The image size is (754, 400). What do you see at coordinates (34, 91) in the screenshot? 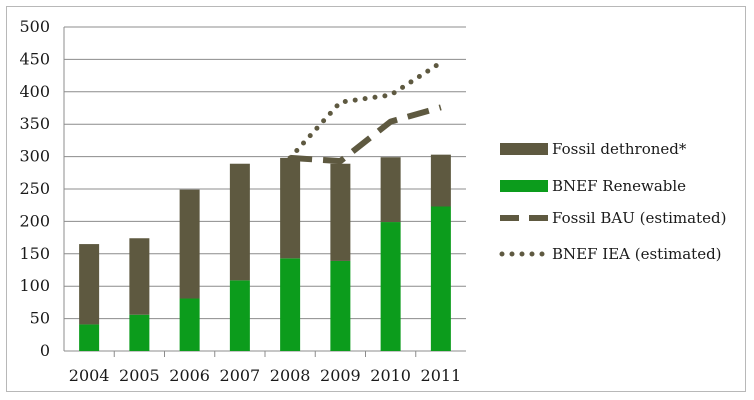
I see `y-tick-label: 400` at bounding box center [34, 91].